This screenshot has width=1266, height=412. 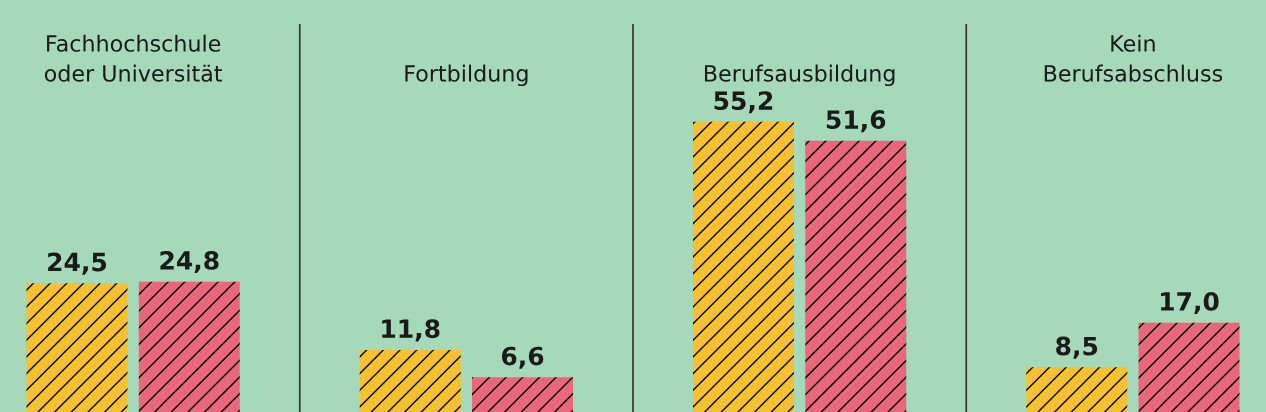 I want to click on data-label: 24,8, so click(x=189, y=262).